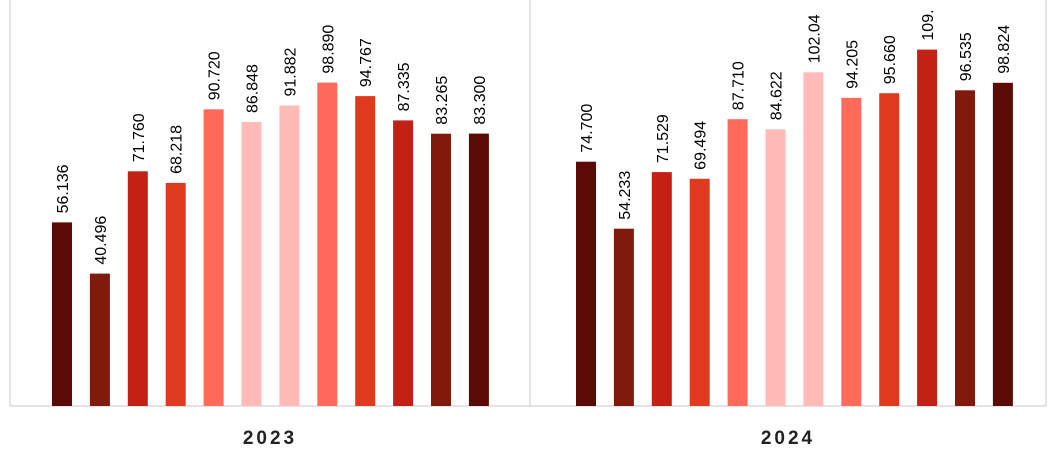  Describe the element at coordinates (63, 188) in the screenshot. I see `data-label: 56.136` at that location.